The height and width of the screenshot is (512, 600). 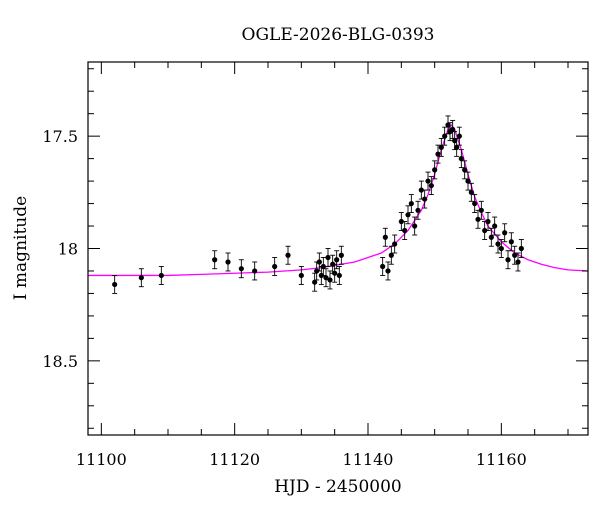 I want to click on x-axis-label: HJD - 2450000, so click(x=338, y=487).